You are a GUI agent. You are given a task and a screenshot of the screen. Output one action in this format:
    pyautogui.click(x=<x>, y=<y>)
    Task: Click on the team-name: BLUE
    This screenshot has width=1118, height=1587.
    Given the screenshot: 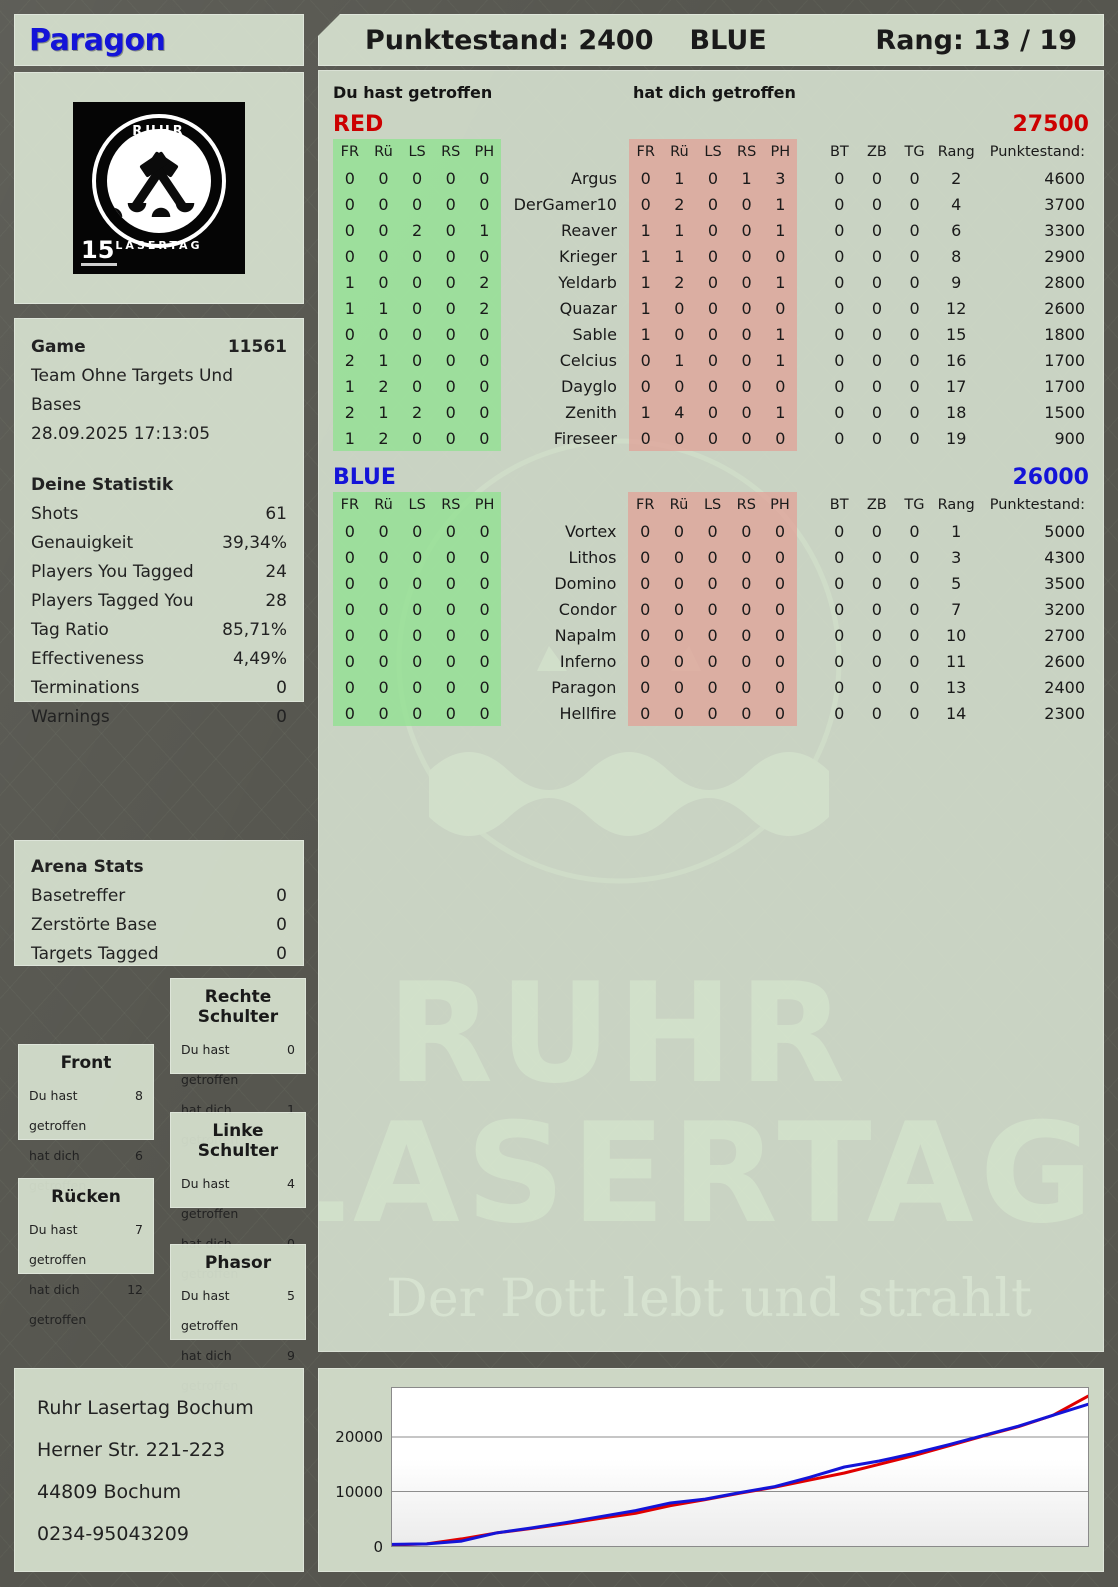 What is the action you would take?
    pyautogui.click(x=364, y=477)
    